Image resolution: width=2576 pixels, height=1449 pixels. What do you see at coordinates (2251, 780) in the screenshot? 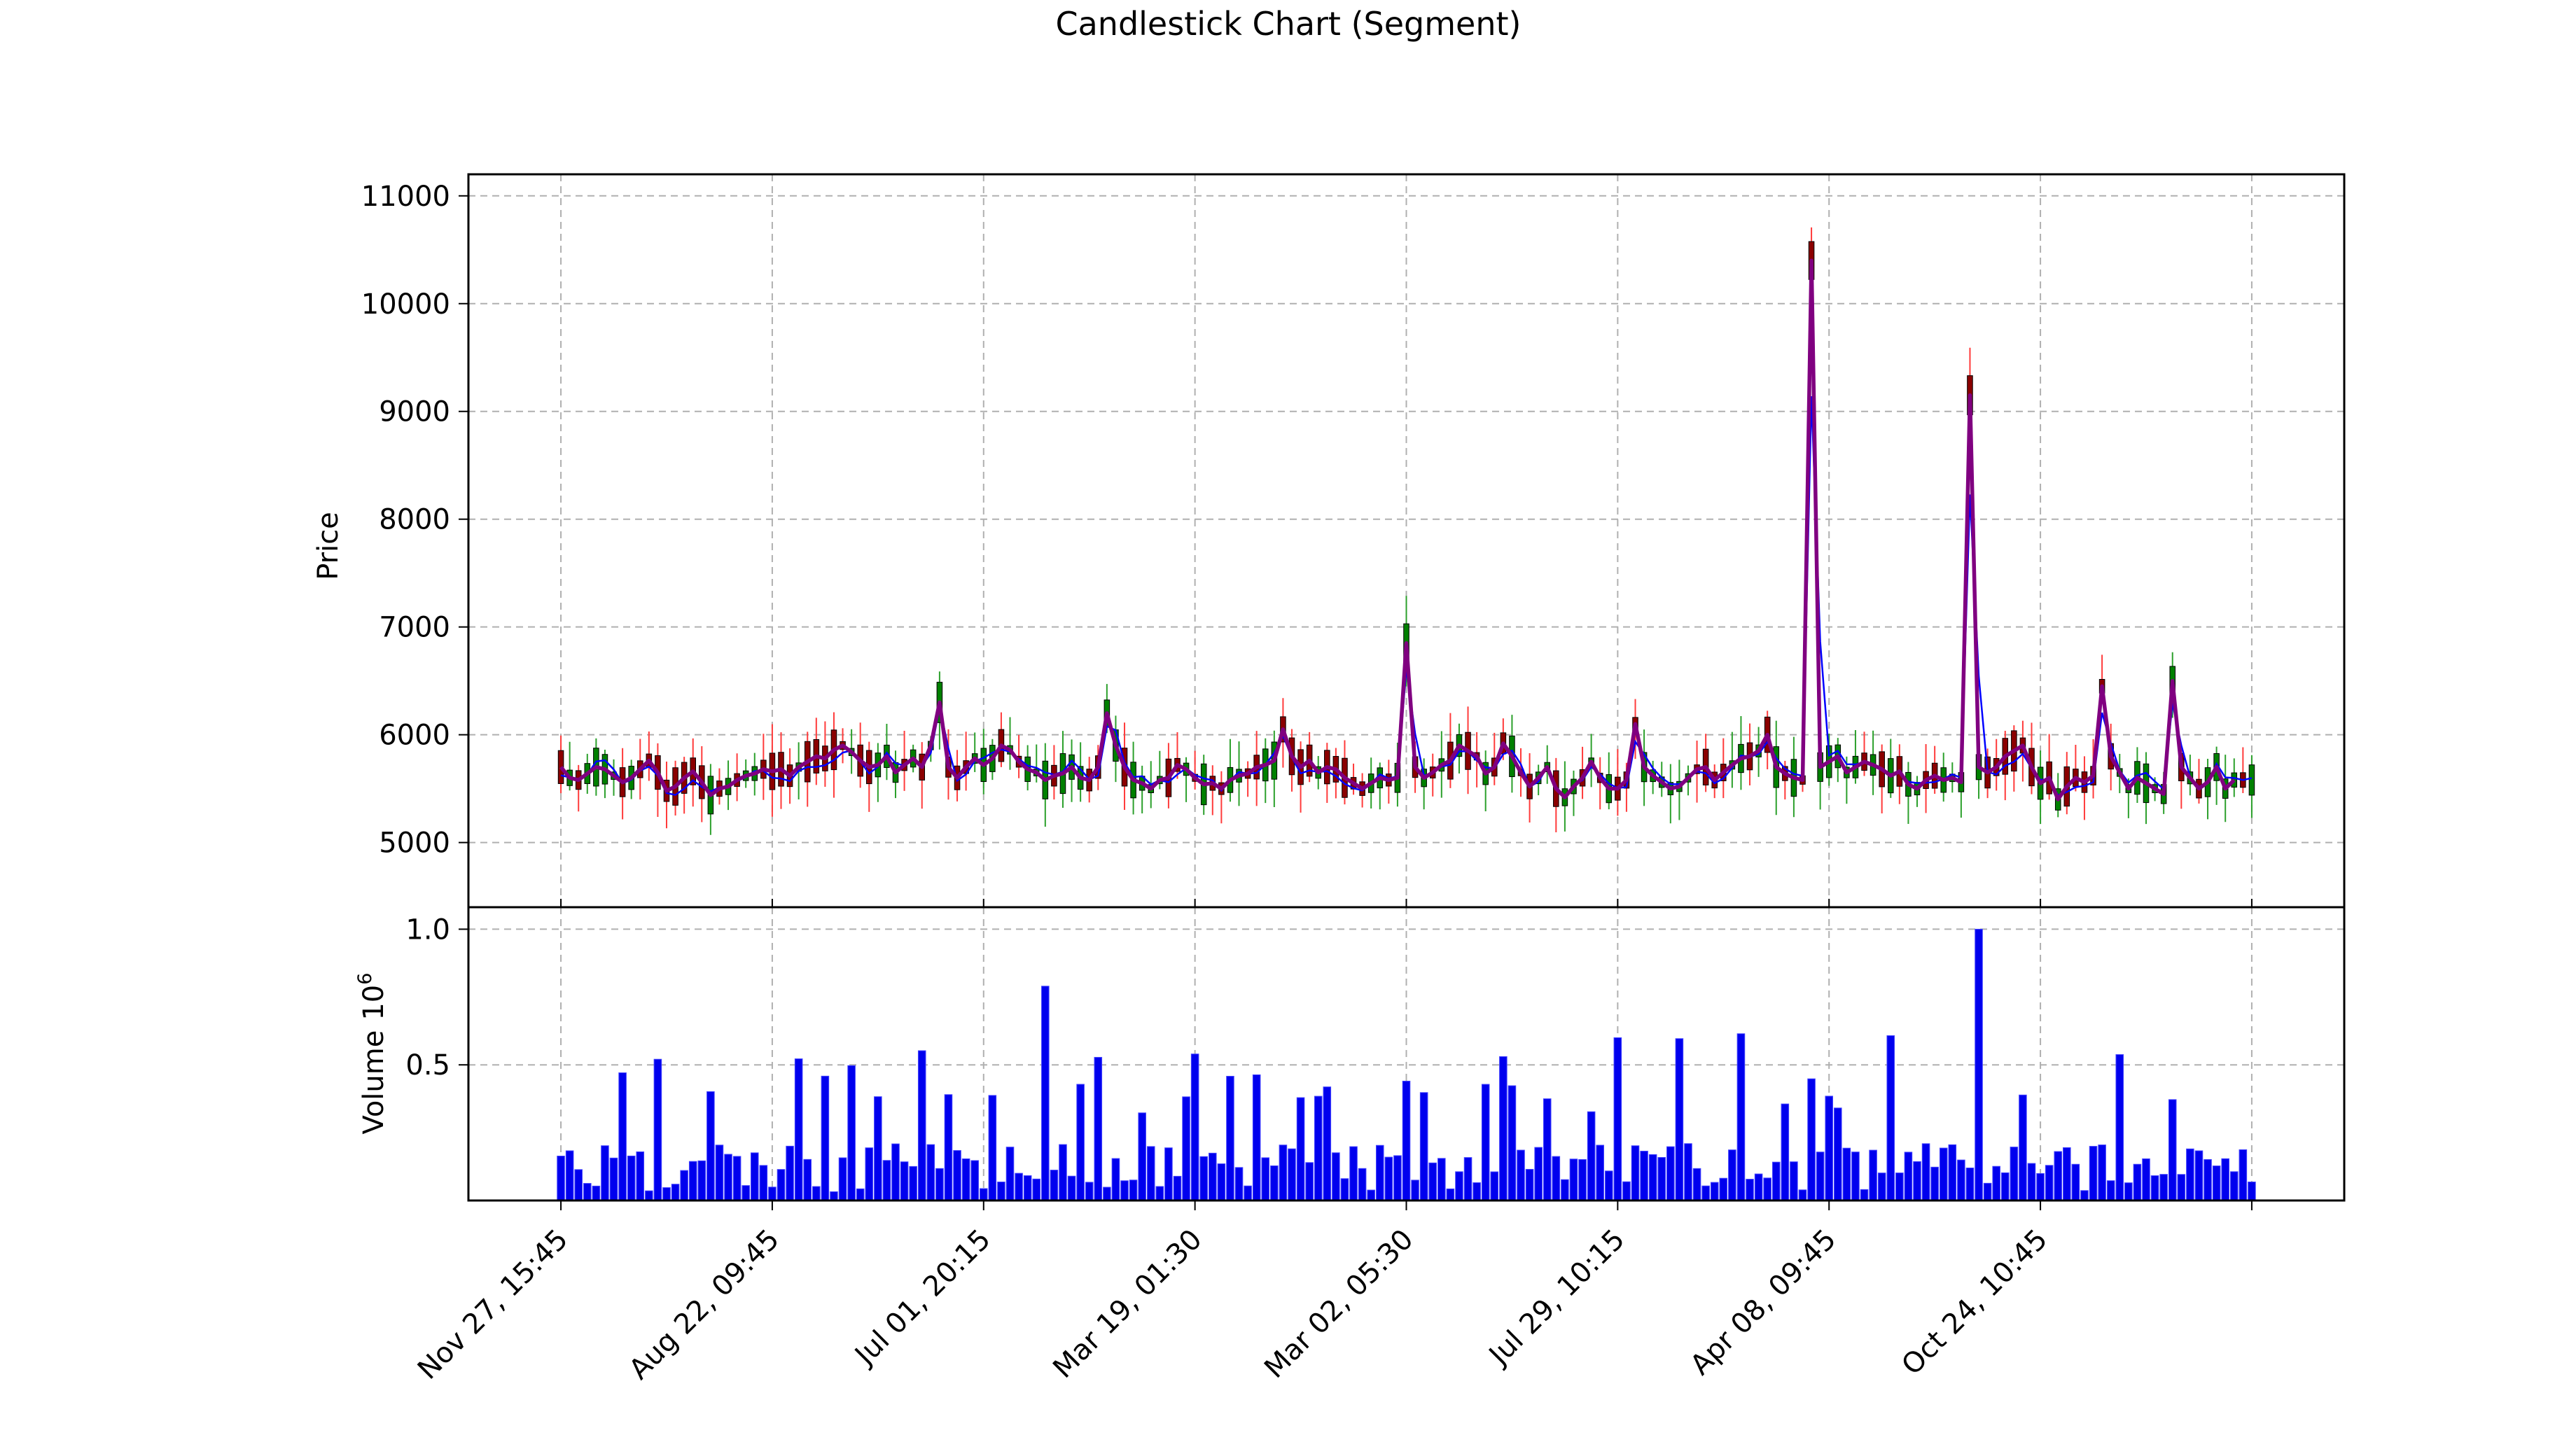
I see `candle-body` at bounding box center [2251, 780].